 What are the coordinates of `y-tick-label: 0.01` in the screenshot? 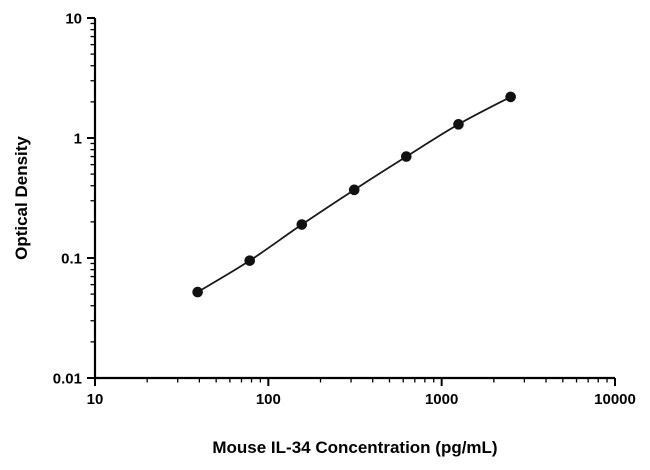 It's located at (67, 379).